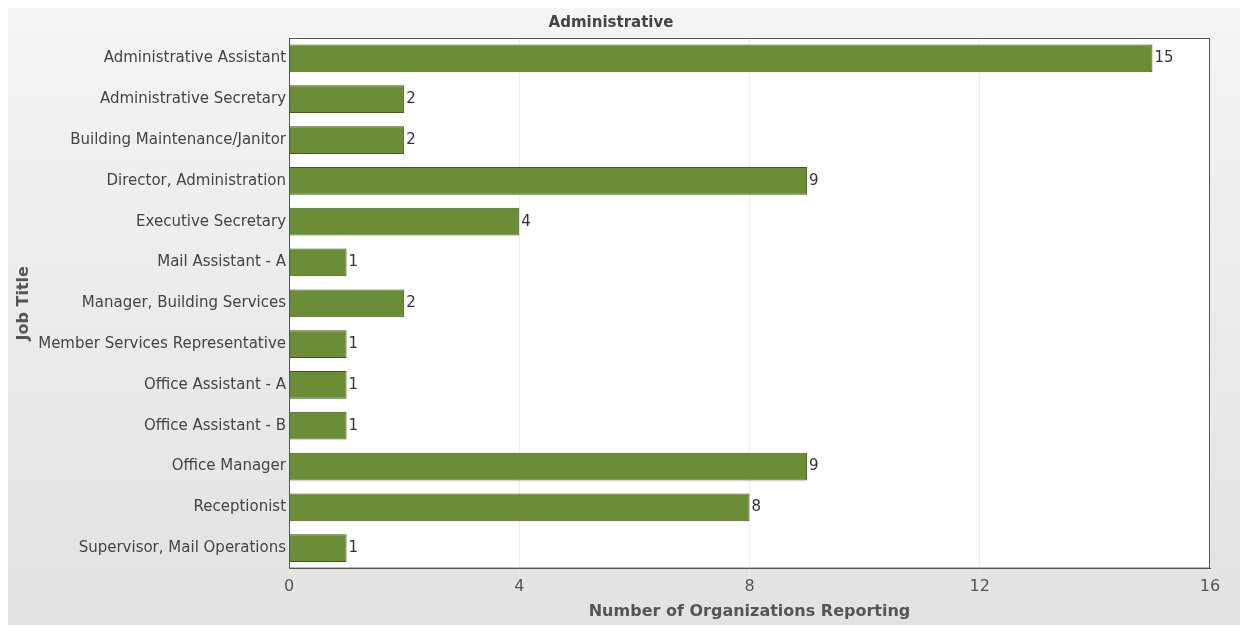 This screenshot has height=633, width=1248. Describe the element at coordinates (979, 586) in the screenshot. I see `x-tick-label: 12` at that location.